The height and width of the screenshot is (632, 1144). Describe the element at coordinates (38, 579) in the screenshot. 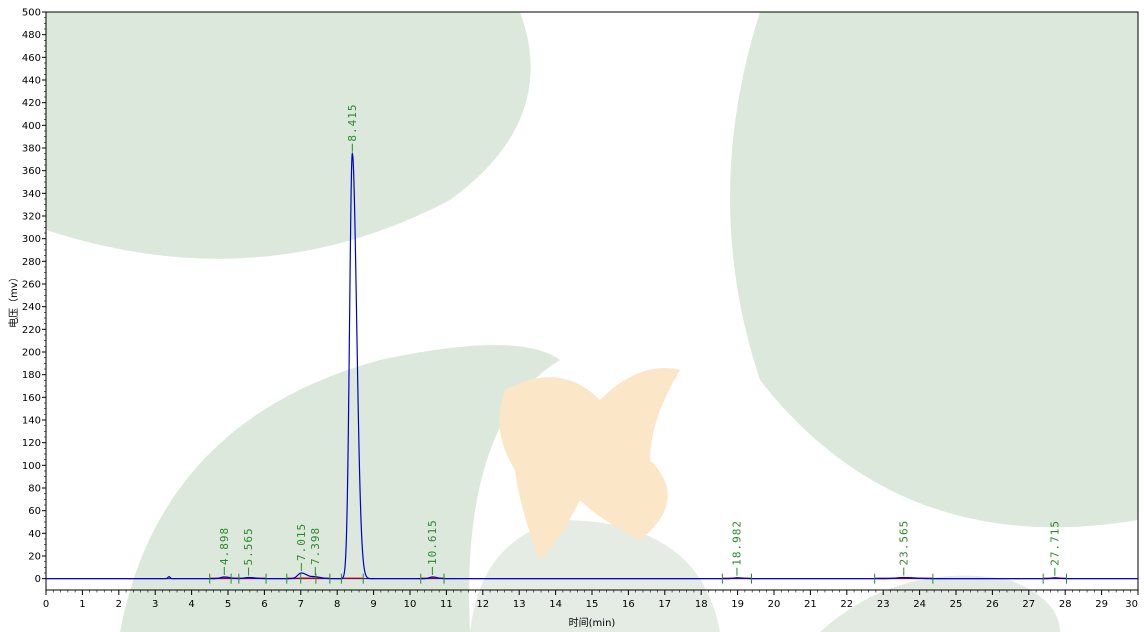

I see `y-tick-label: 0` at that location.